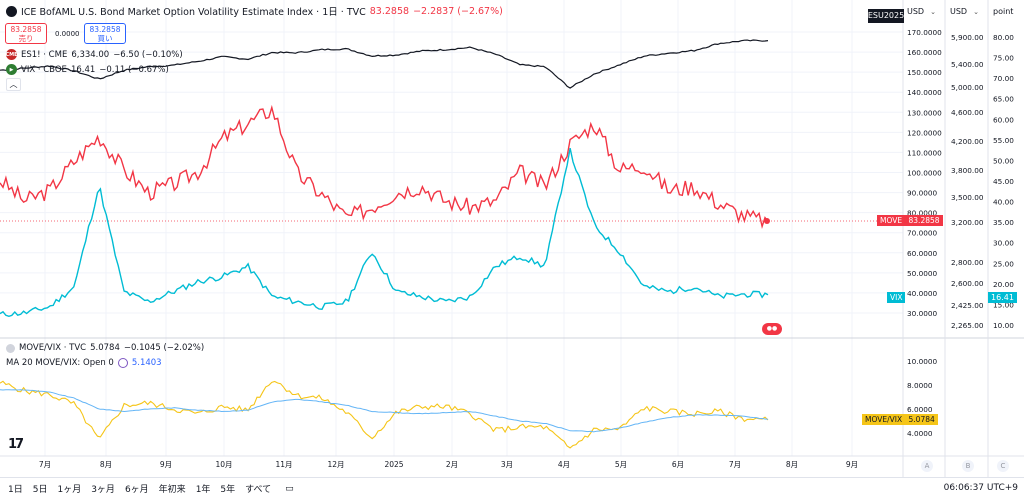  What do you see at coordinates (924, 152) in the screenshot?
I see `move-tick: 110.0000` at bounding box center [924, 152].